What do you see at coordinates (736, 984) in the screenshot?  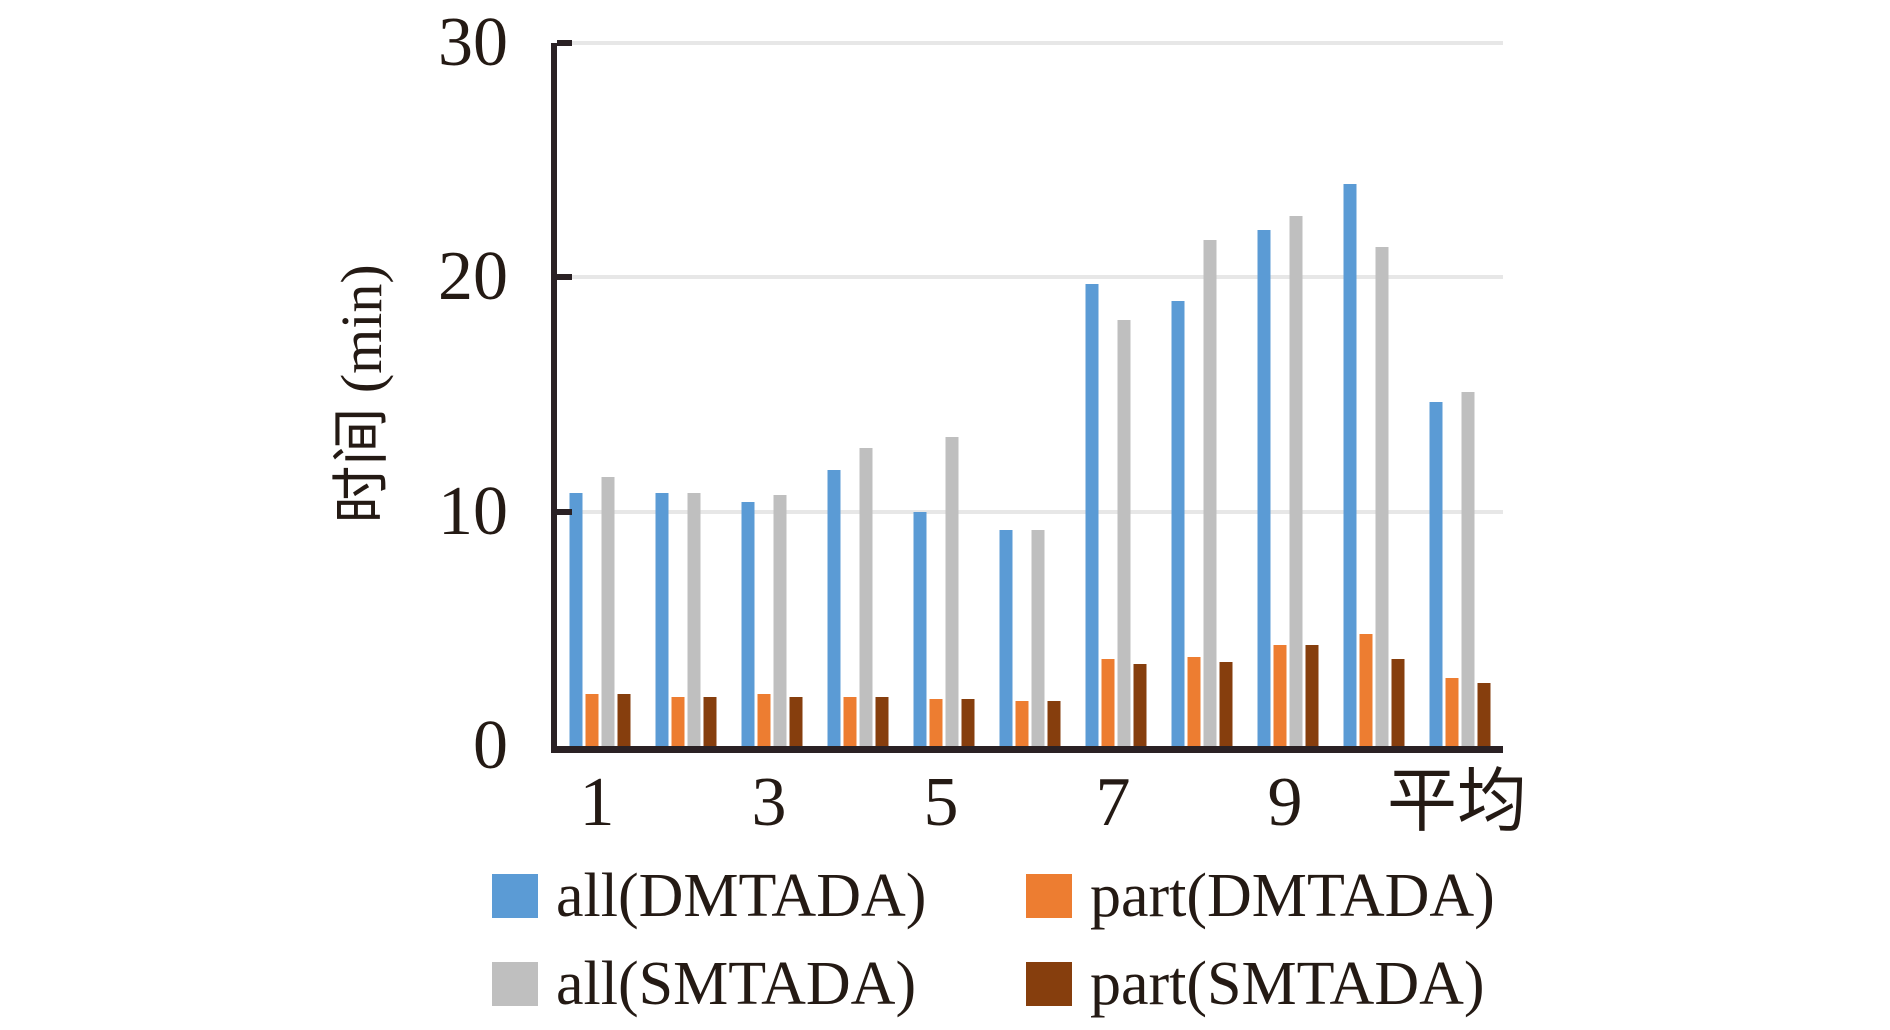 I see `legend-label: all(SMTADA)` at bounding box center [736, 984].